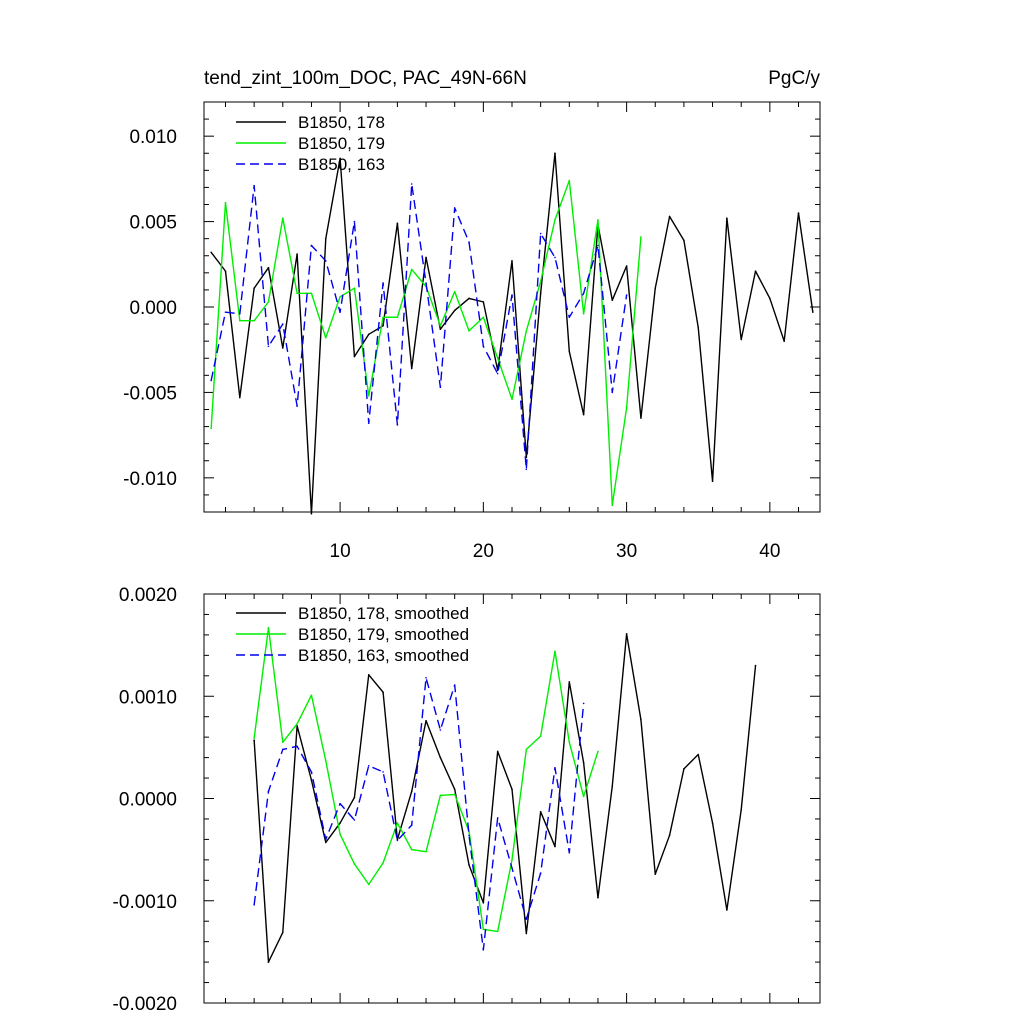 The width and height of the screenshot is (1024, 1024). I want to click on y-tick-label: 0.000, so click(153, 308).